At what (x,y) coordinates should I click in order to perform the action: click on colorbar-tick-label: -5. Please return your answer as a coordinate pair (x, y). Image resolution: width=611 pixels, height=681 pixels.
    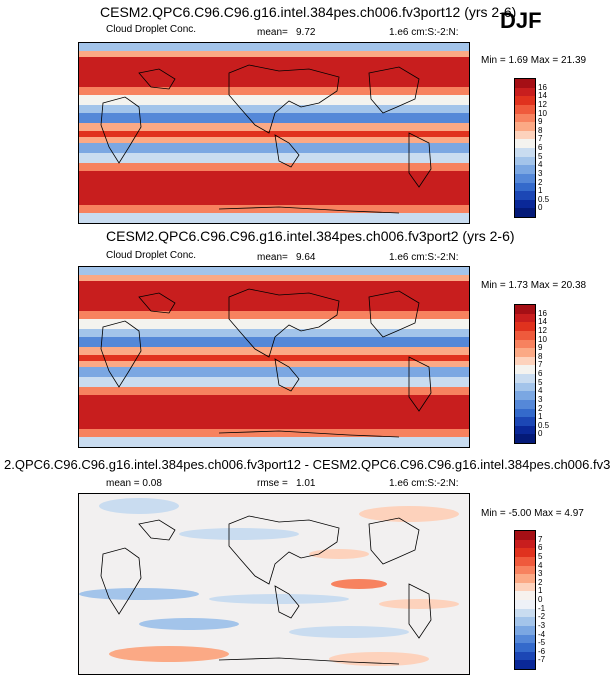
    Looking at the image, I should click on (542, 643).